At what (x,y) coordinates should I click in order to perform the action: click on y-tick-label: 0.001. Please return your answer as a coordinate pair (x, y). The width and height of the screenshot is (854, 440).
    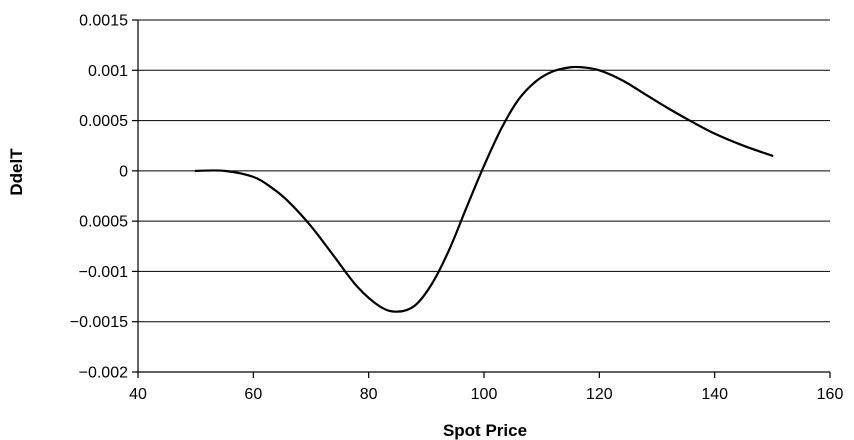
    Looking at the image, I should click on (108, 71).